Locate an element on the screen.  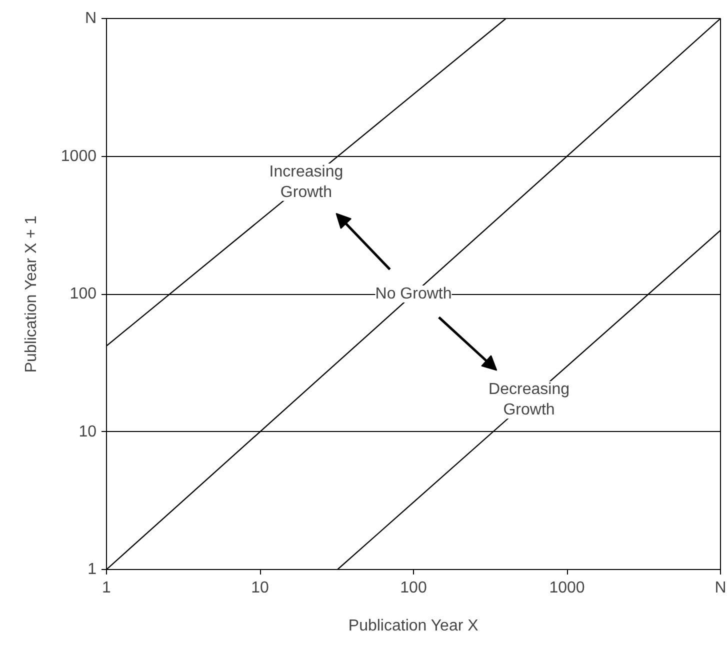
x-axis-title: Publication Year X is located at coordinates (413, 626).